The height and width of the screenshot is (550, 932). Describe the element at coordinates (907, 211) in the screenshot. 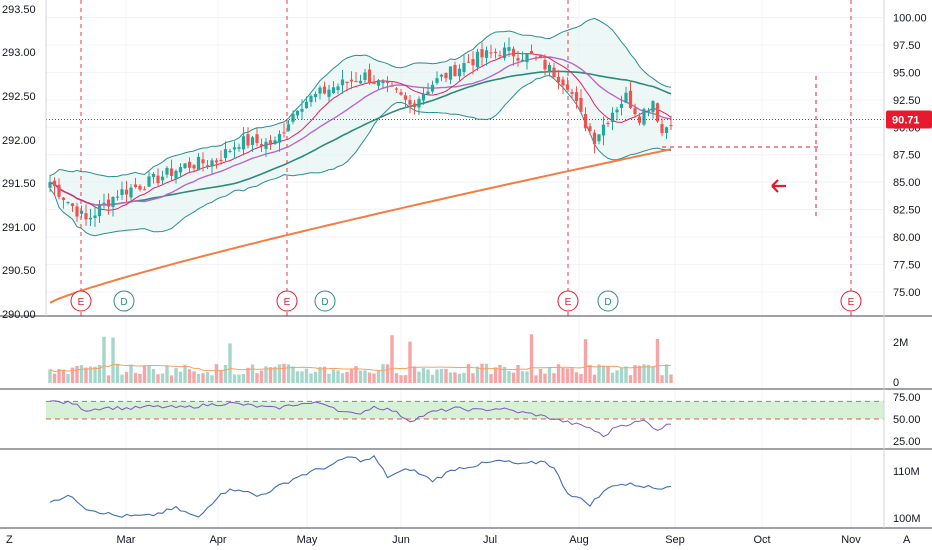

I see `right-axis-tick: 82.50` at that location.